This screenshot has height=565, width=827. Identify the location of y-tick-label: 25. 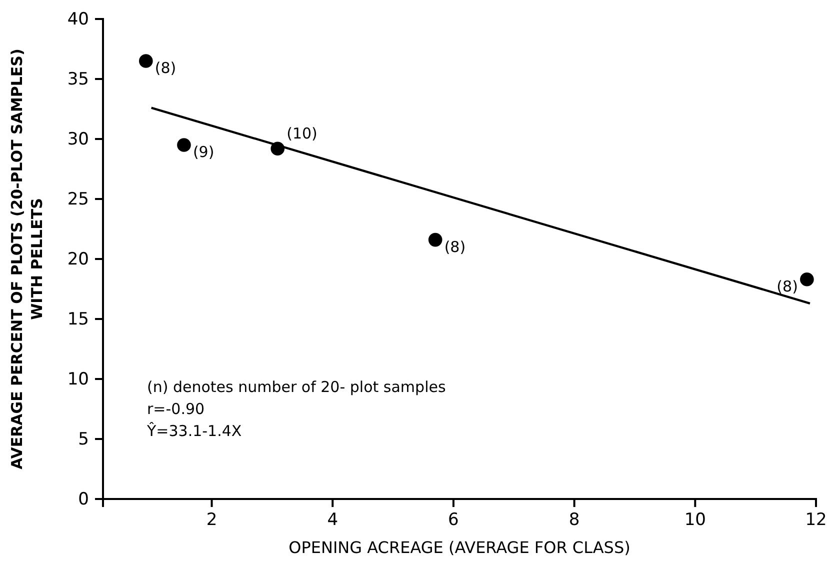
(78, 199).